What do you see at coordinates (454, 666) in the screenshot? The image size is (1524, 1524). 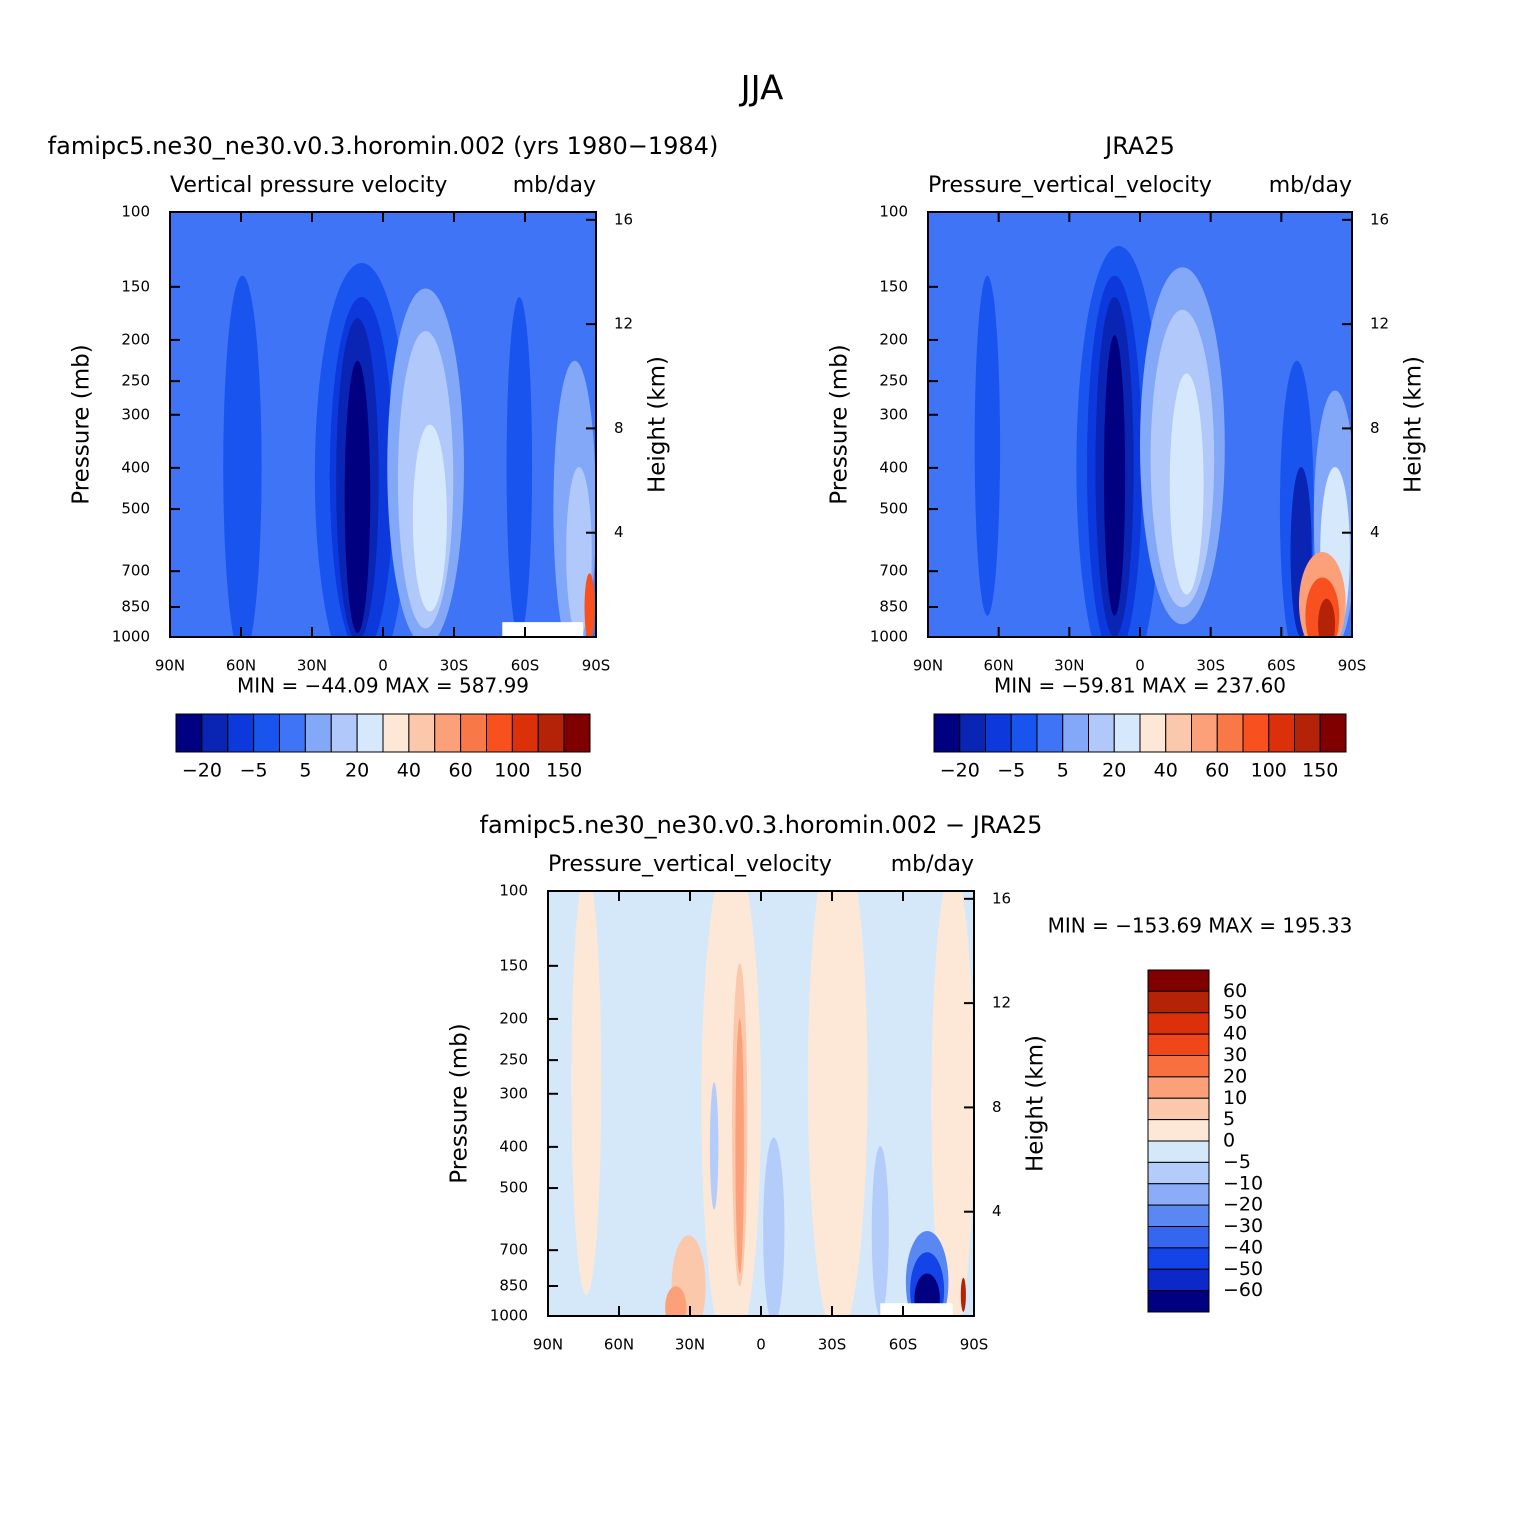 I see `x-tick-label: 30S` at bounding box center [454, 666].